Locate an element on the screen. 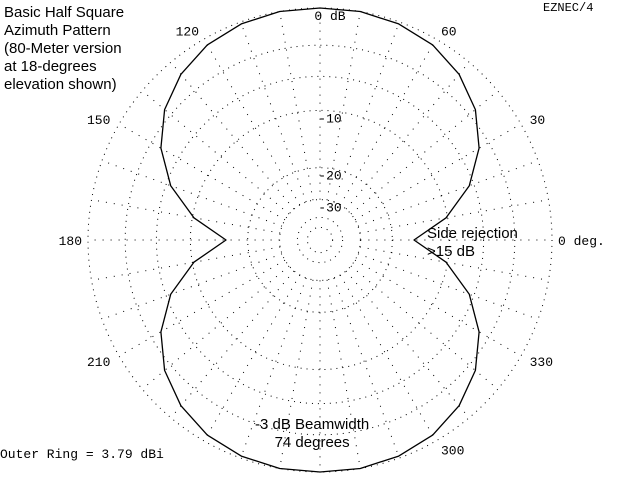 Image resolution: width=640 pixels, height=480 pixels. angle-label: 150 is located at coordinates (98, 120).